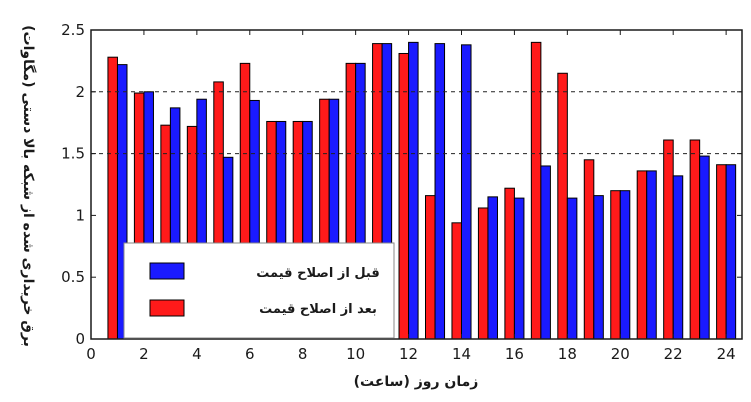 This screenshot has width=751, height=402. What do you see at coordinates (80, 339) in the screenshot?
I see `y-tick-label-0: 0` at bounding box center [80, 339].